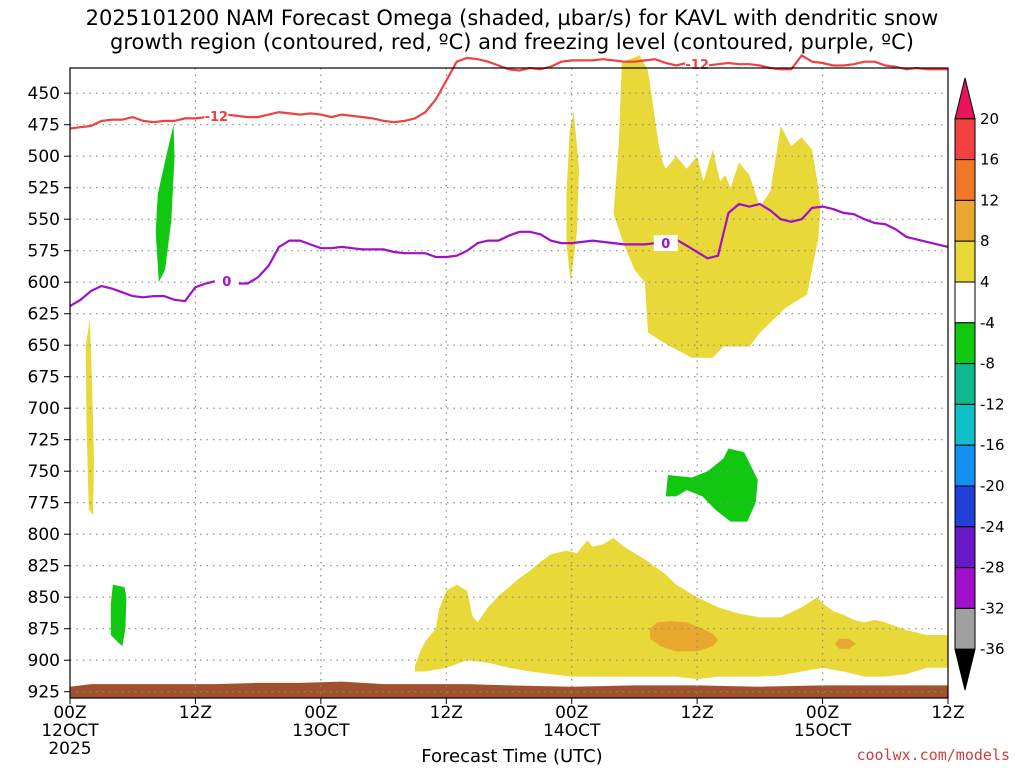 The width and height of the screenshot is (1024, 768). Describe the element at coordinates (44, 567) in the screenshot. I see `y-tick-label: 825` at that location.